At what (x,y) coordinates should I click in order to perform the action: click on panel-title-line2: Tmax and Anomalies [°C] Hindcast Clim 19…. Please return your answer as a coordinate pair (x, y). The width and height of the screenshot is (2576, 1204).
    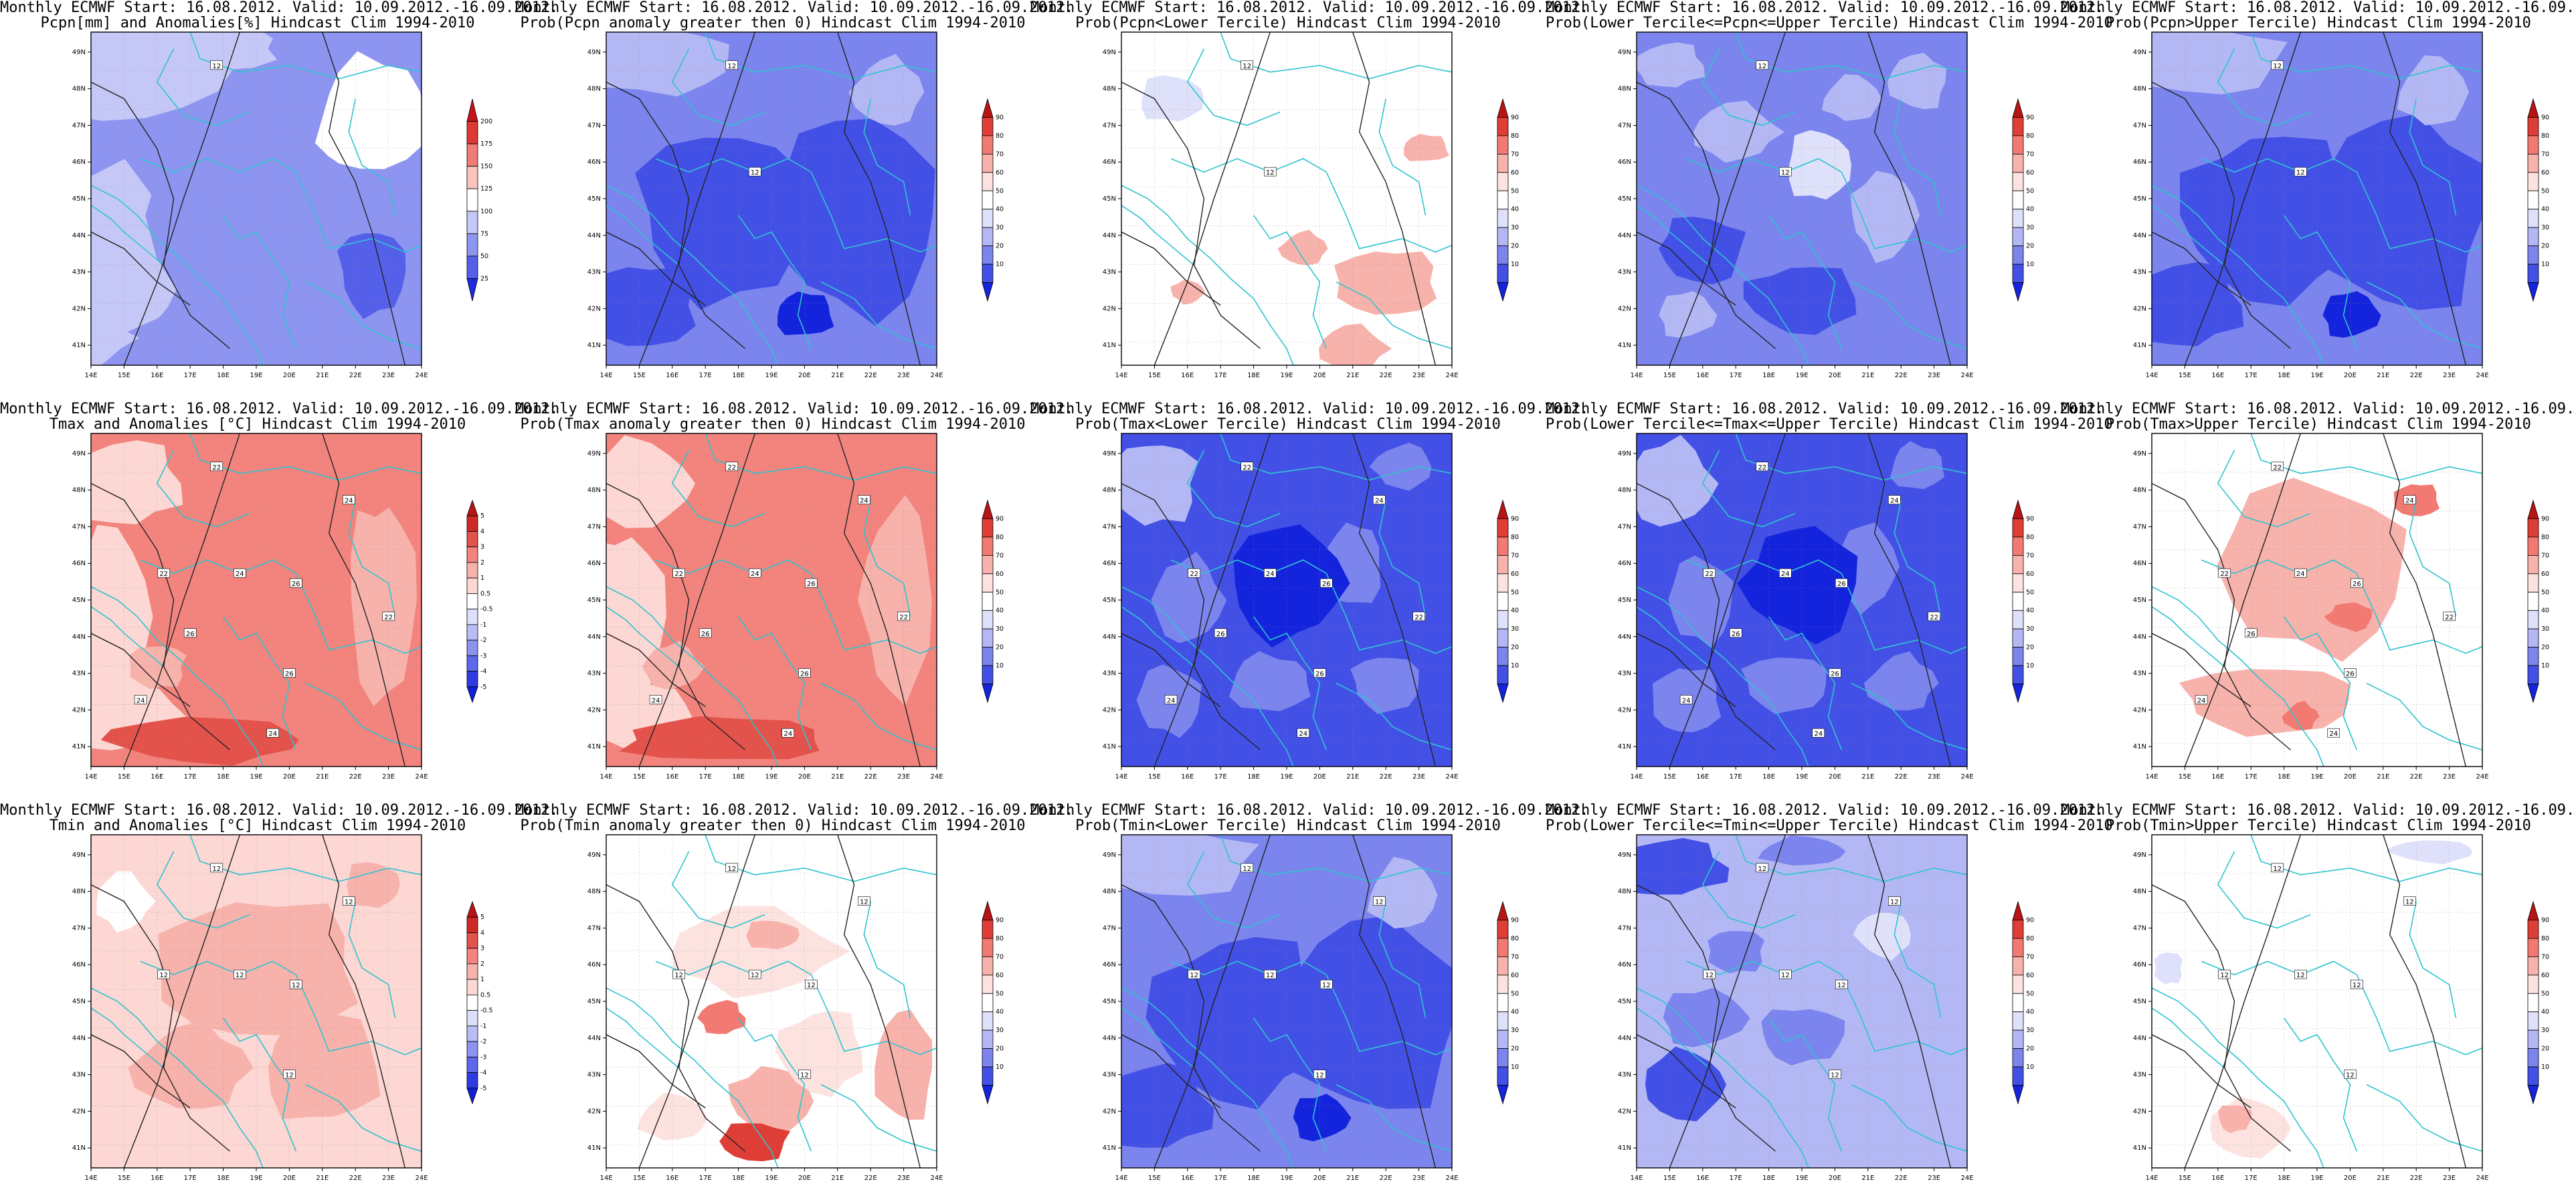
    Looking at the image, I should click on (257, 424).